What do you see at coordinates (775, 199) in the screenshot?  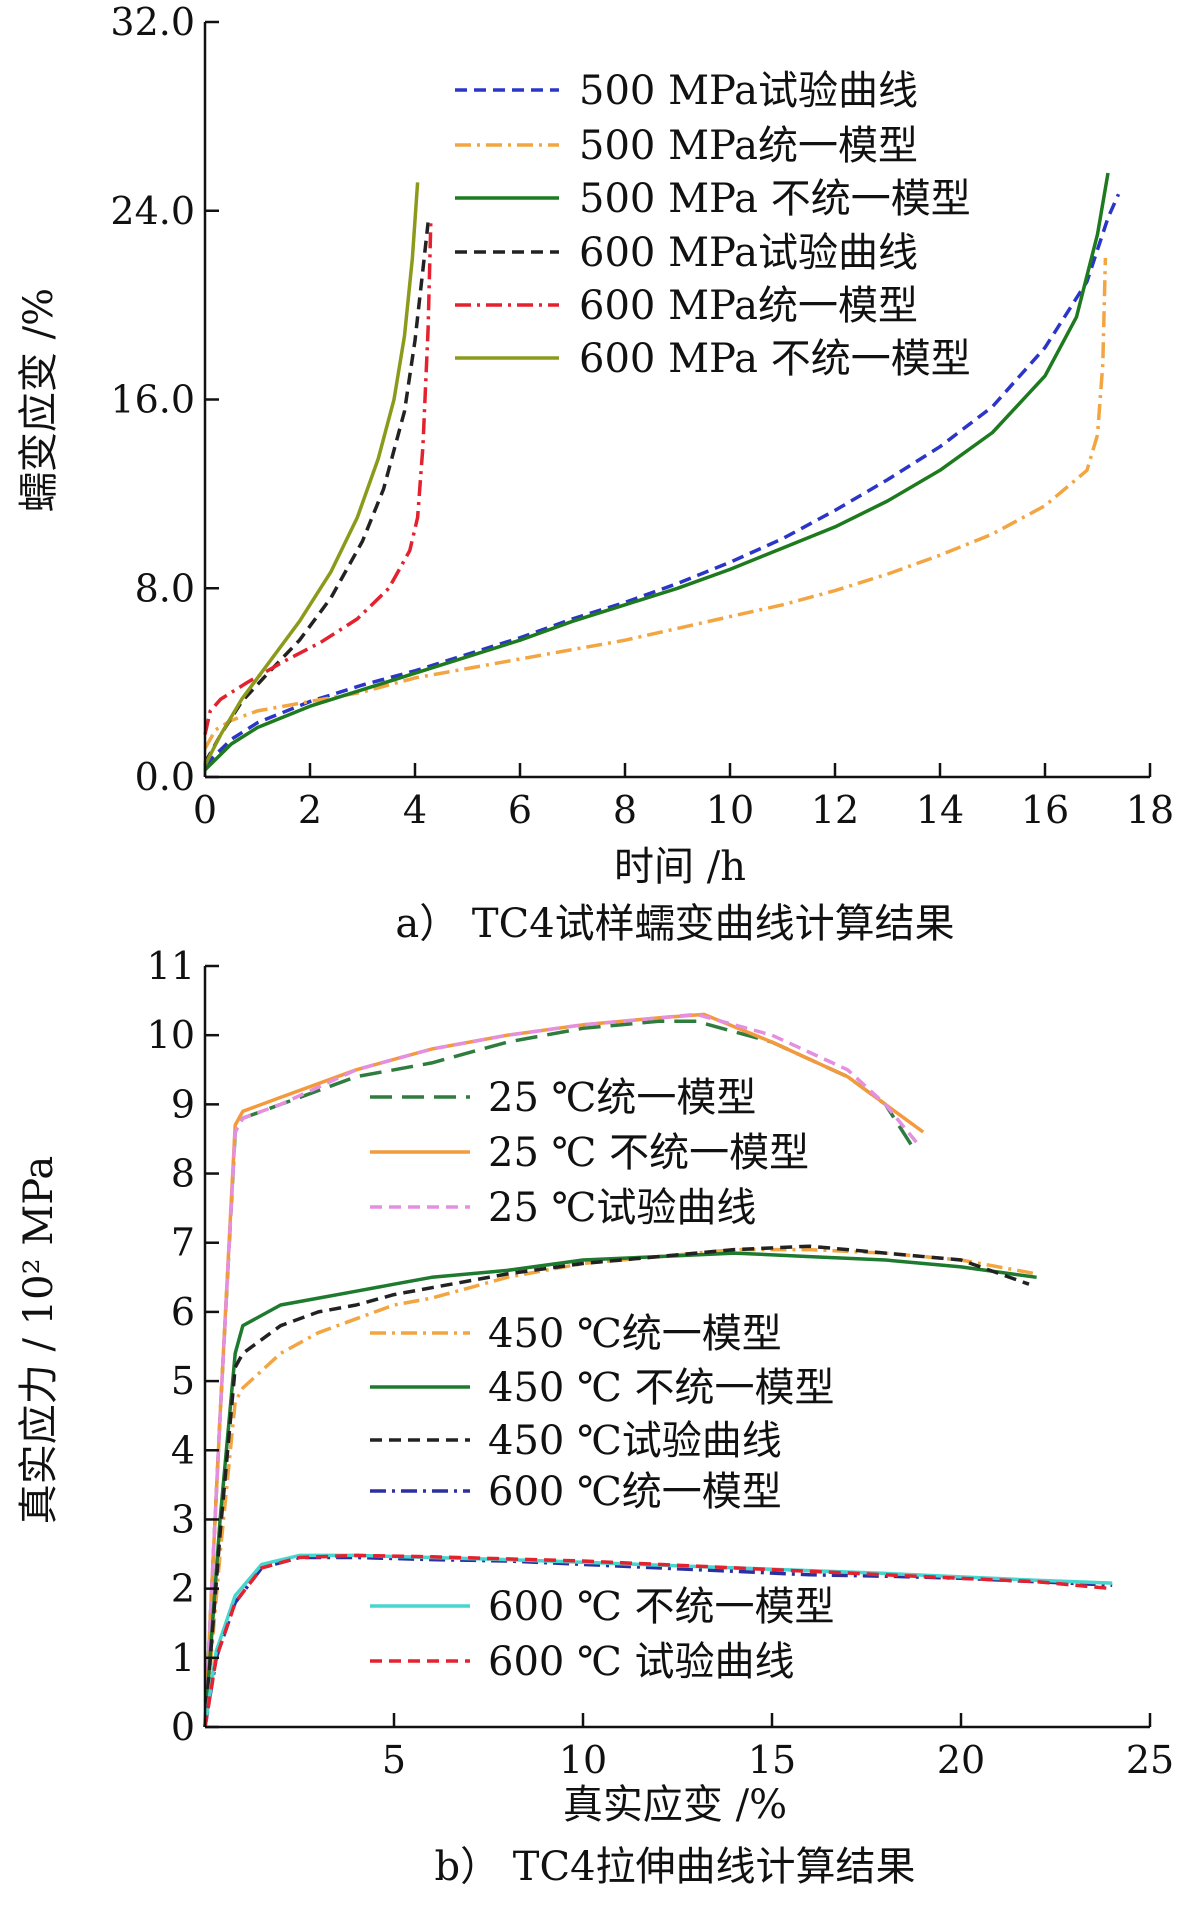 I see `creep-legend-label: 500 MPa 不统一模型` at bounding box center [775, 199].